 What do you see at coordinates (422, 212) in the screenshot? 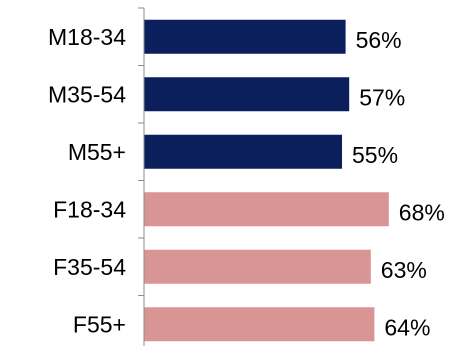
I see `value-label-f18-34: 68%` at bounding box center [422, 212].